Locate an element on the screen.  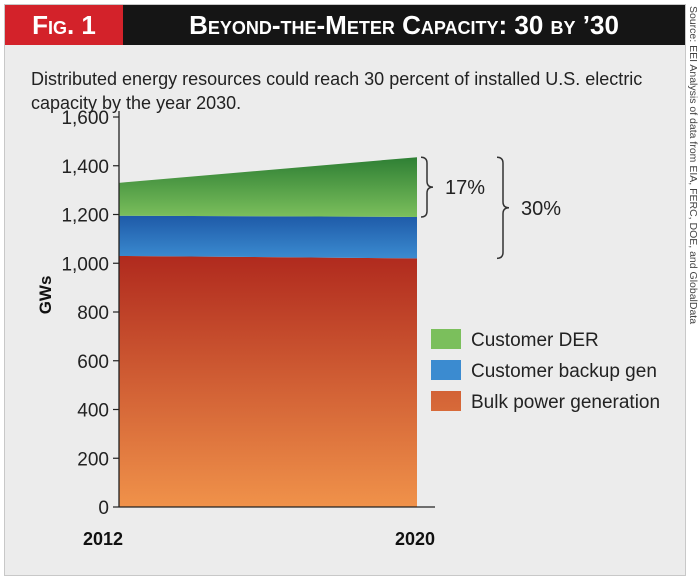
bracket-30pct is located at coordinates (503, 208).